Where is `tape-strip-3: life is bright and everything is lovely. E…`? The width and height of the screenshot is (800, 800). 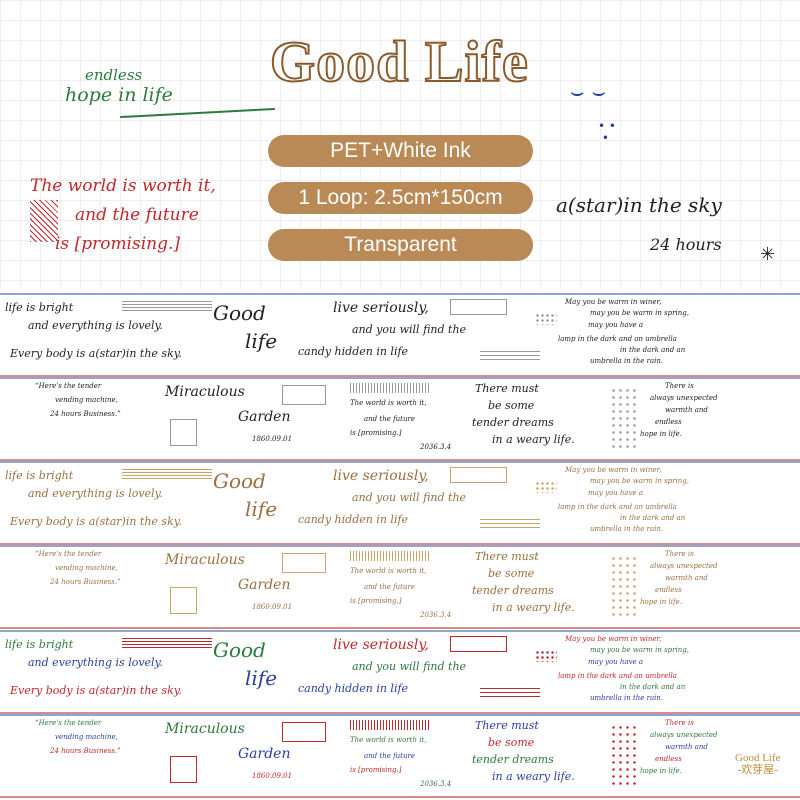
tape-strip-3: life is bright and everything is lovely. E… is located at coordinates (400, 503).